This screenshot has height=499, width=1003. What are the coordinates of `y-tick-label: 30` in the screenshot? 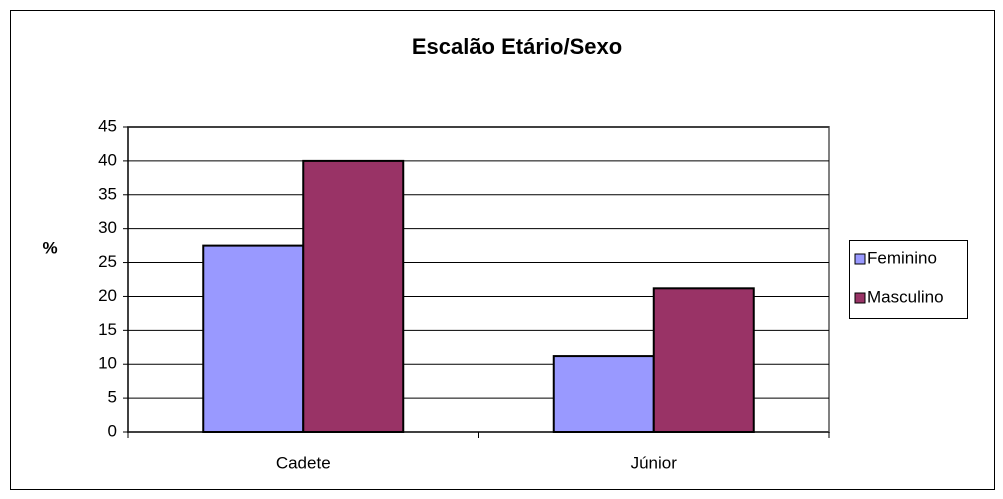 It's located at (107, 227).